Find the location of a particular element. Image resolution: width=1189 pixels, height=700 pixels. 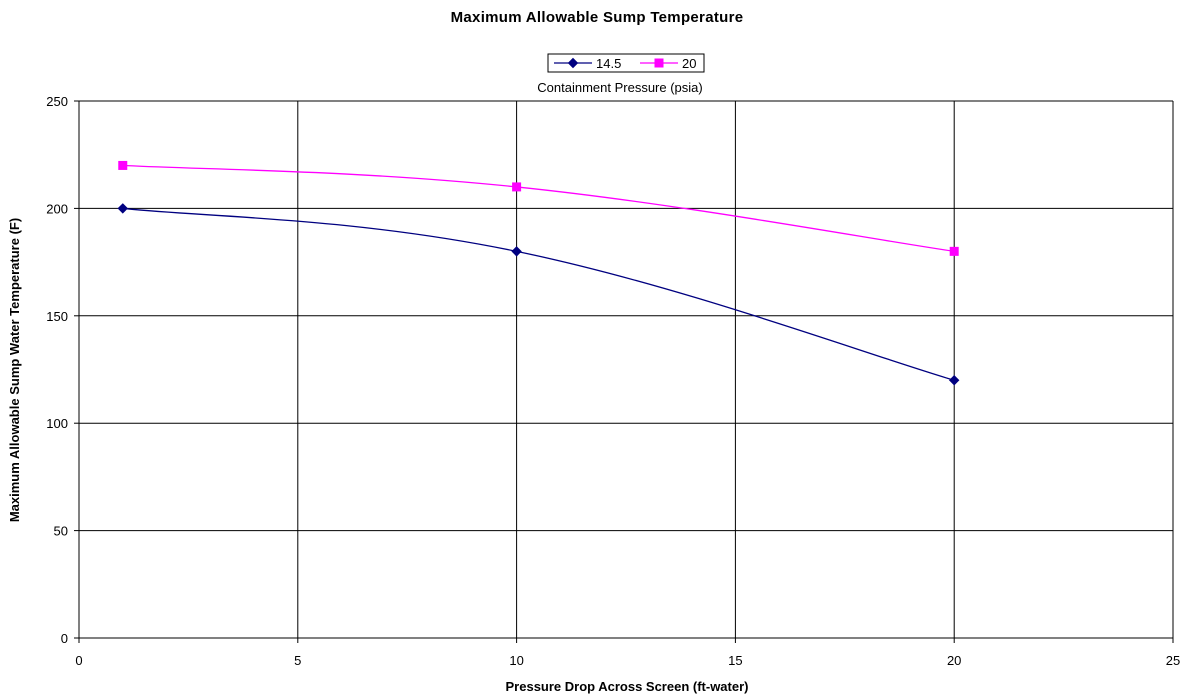

x-tick-label: 5 is located at coordinates (297, 660).